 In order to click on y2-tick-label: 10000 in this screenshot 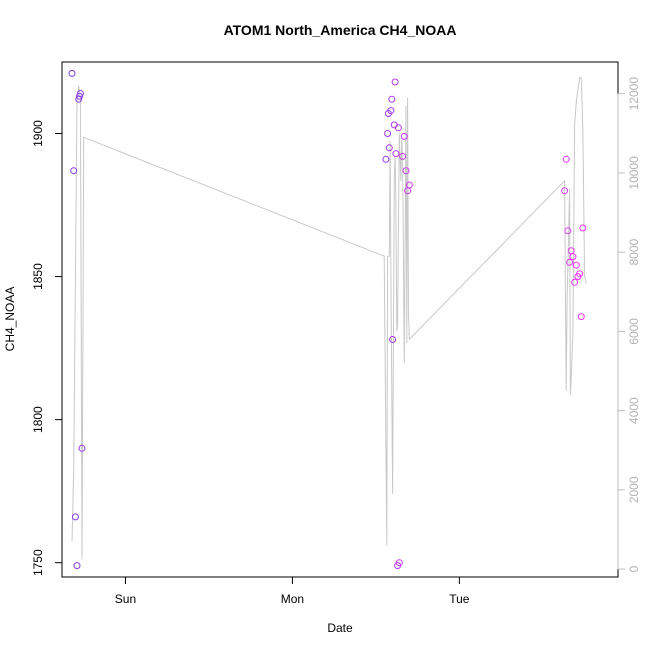, I will do `click(634, 173)`.